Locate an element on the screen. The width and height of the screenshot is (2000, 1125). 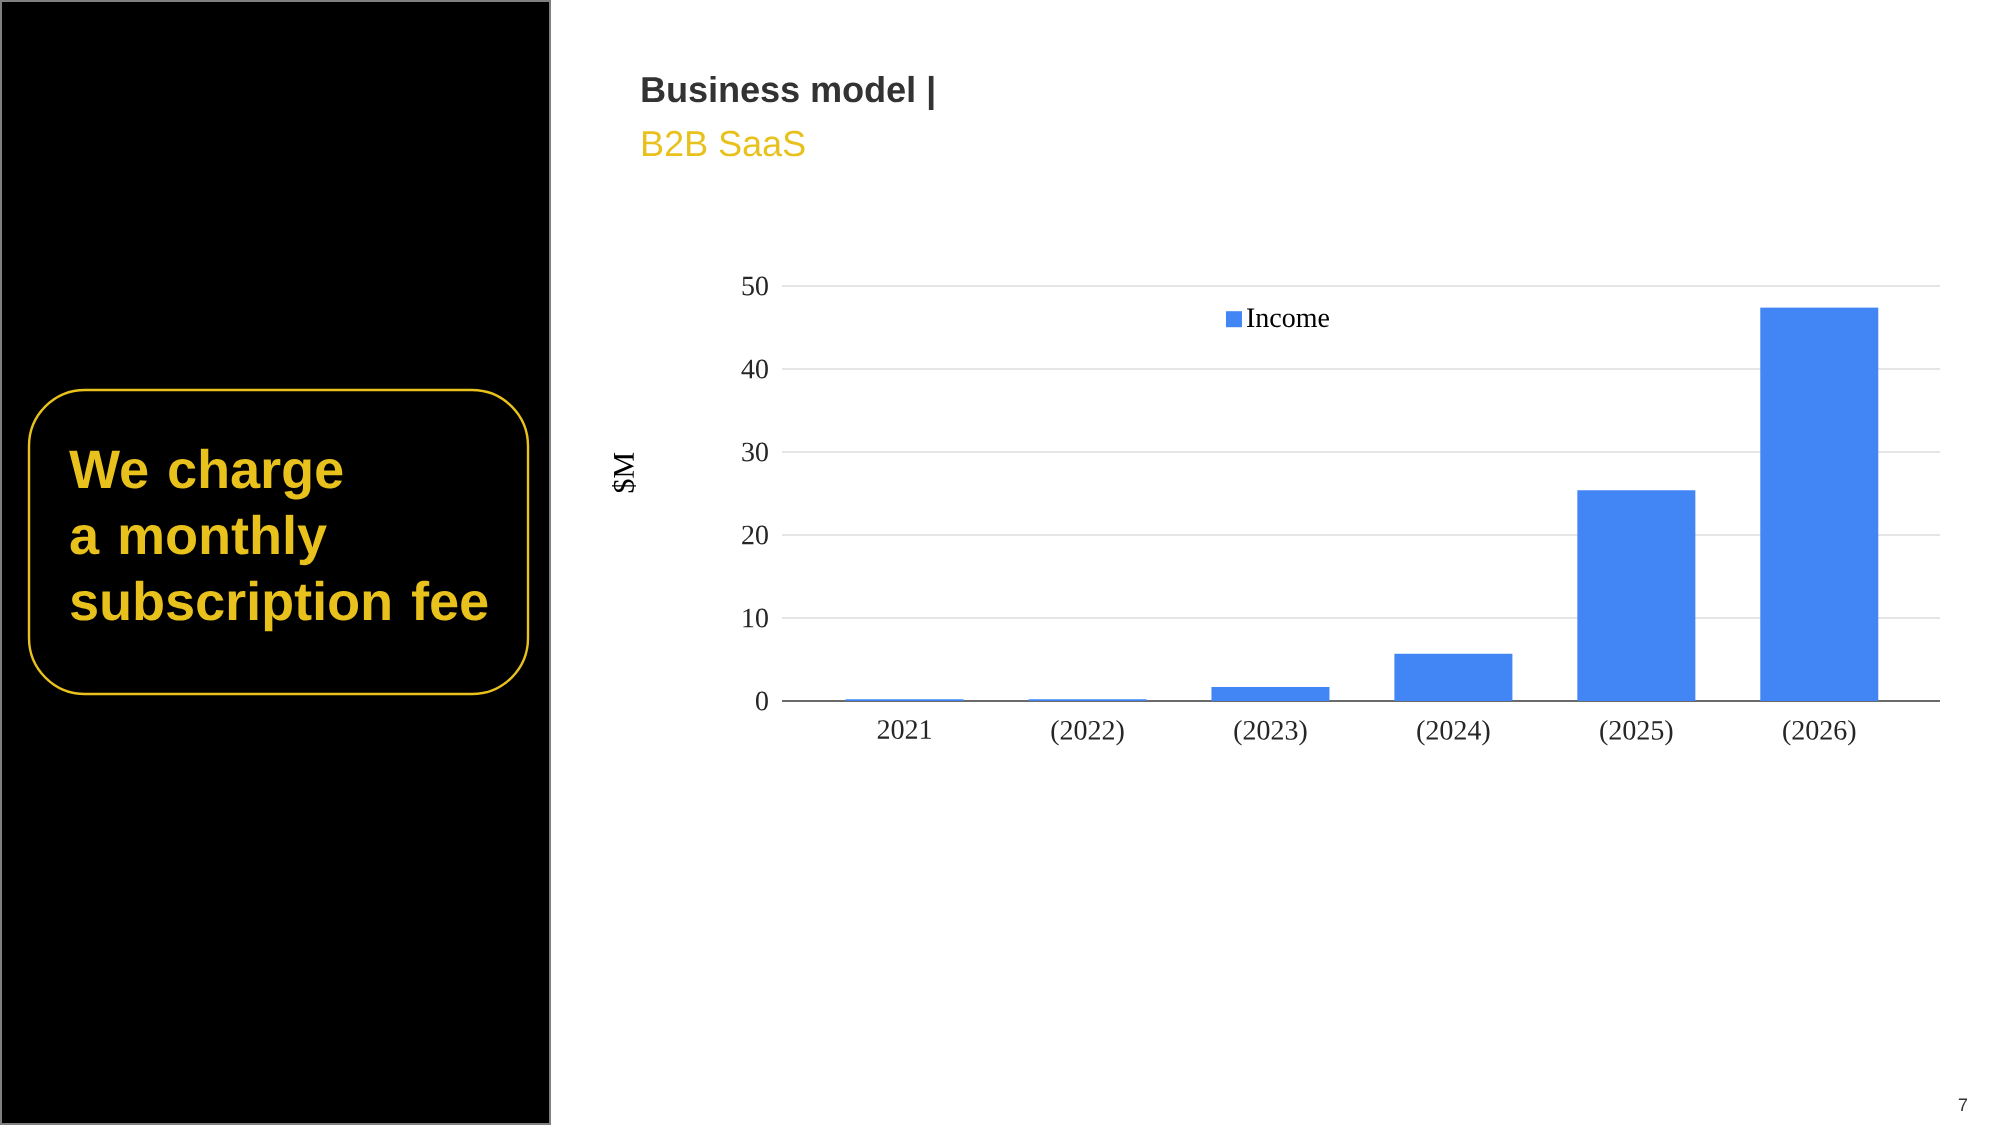
y-tick-label: 20 is located at coordinates (755, 535).